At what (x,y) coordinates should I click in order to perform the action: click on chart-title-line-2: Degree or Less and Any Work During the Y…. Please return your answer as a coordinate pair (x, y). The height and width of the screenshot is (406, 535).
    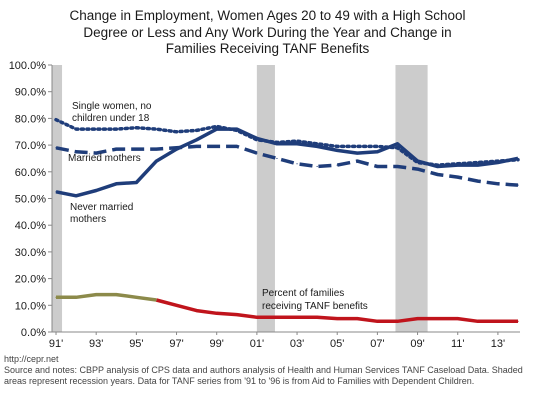
    Looking at the image, I should click on (267, 32).